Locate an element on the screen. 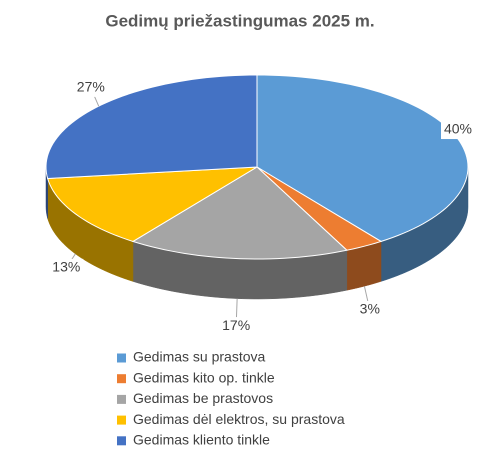 This screenshot has height=451, width=480. legend-label: Gedimas su prastova is located at coordinates (199, 357).